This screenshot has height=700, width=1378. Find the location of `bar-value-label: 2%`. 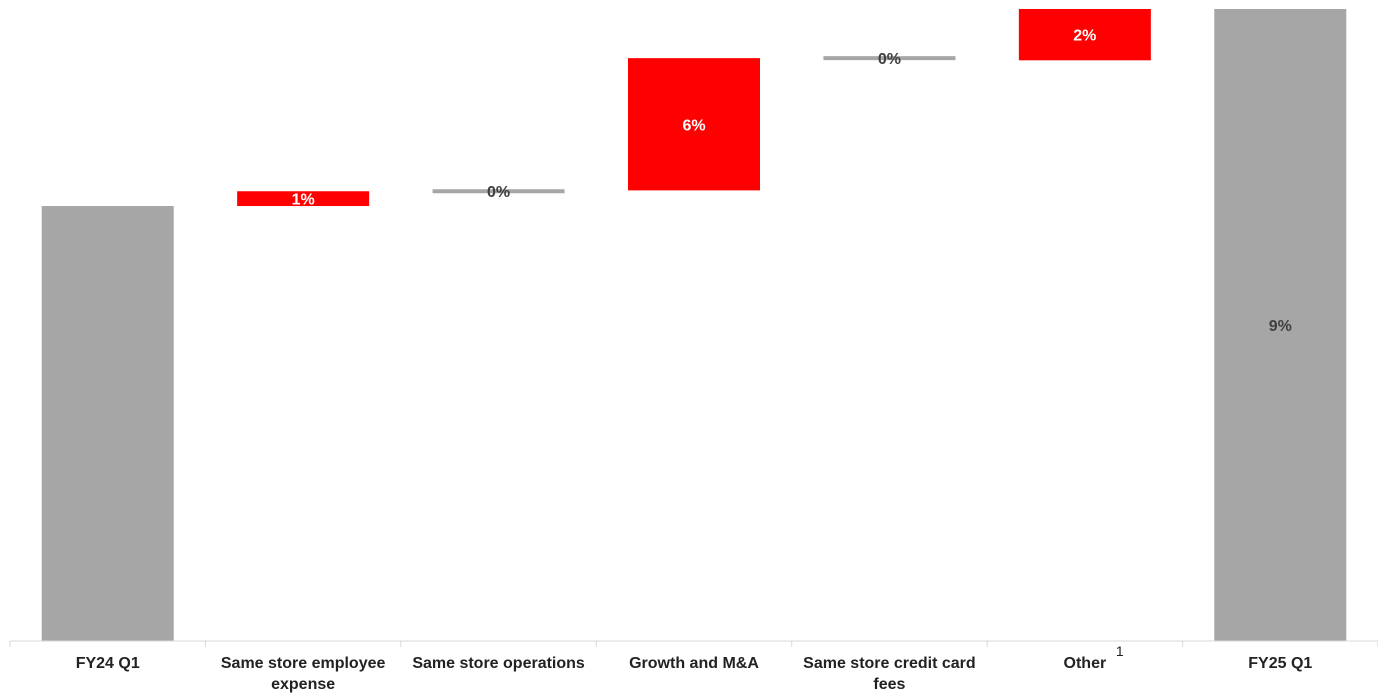

bar-value-label: 2% is located at coordinates (1084, 36).